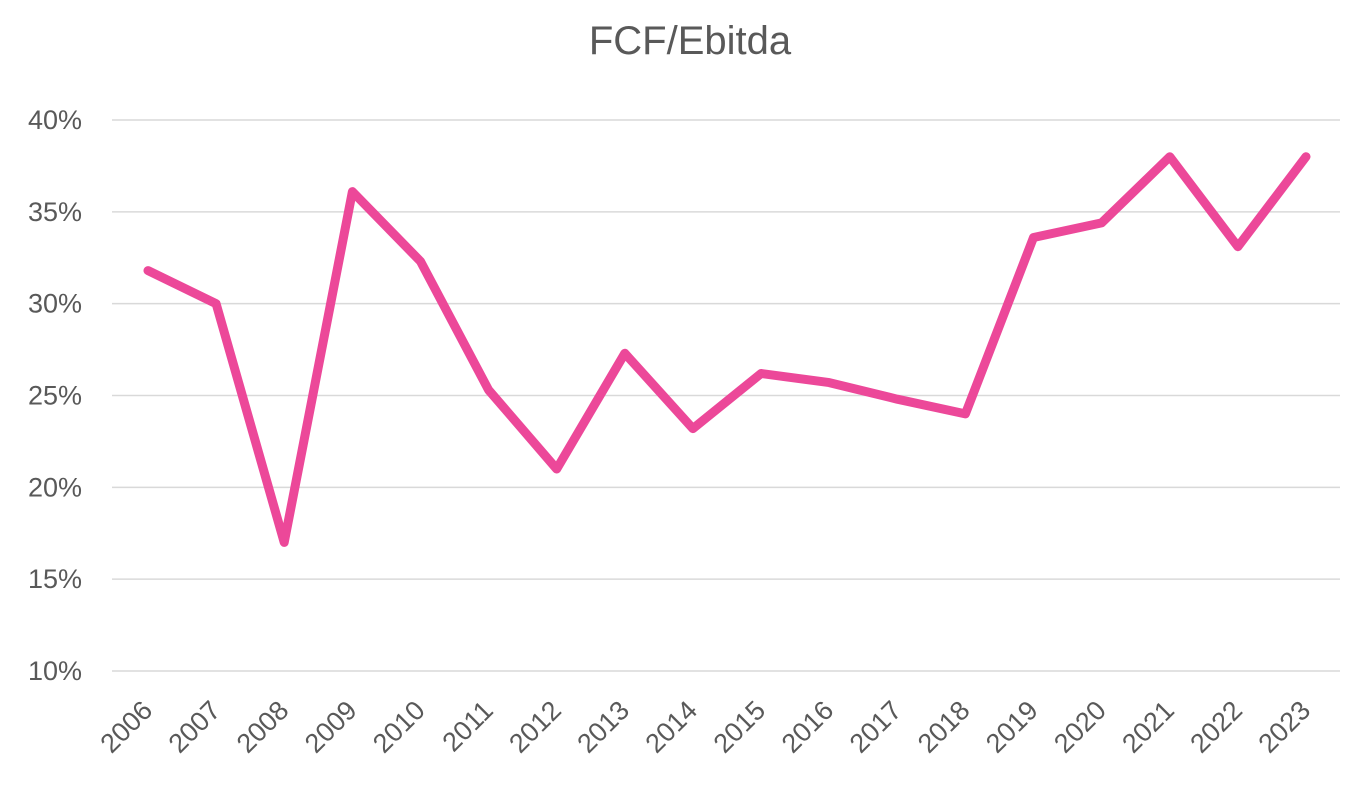  I want to click on x-tick-label: 2016, so click(808, 727).